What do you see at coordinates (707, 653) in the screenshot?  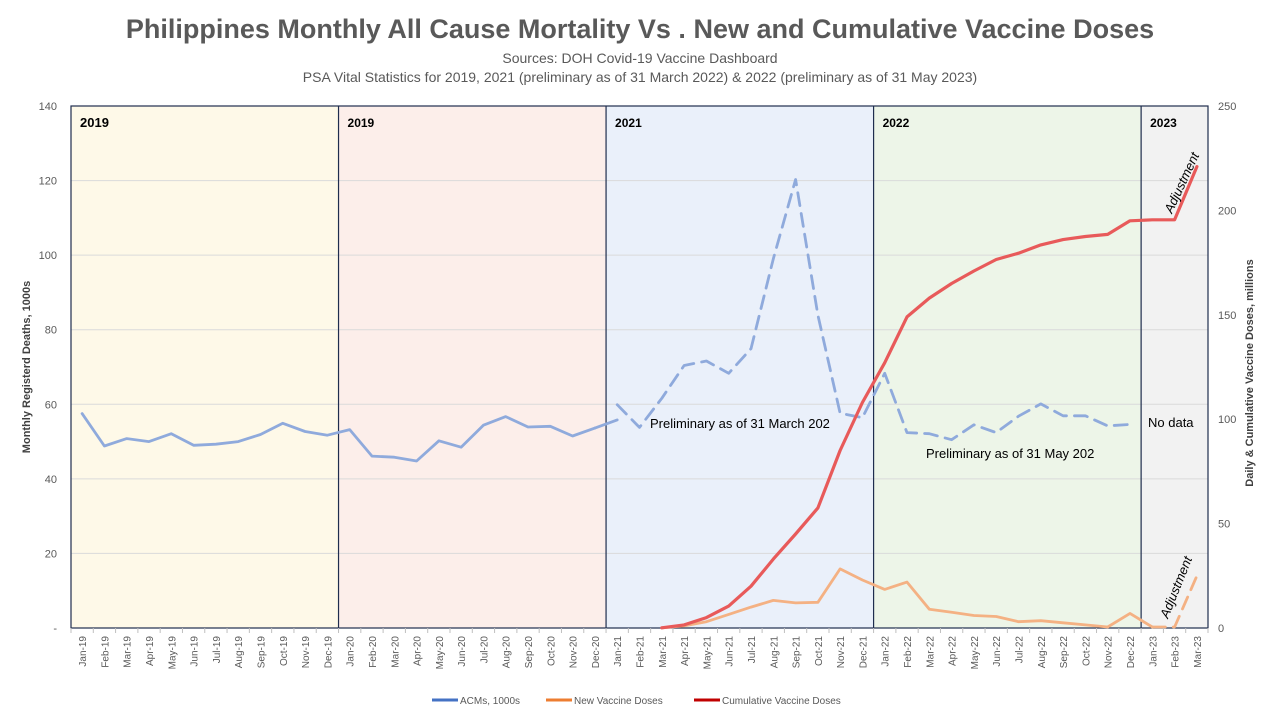 I see `x-tick-label: May-21` at bounding box center [707, 653].